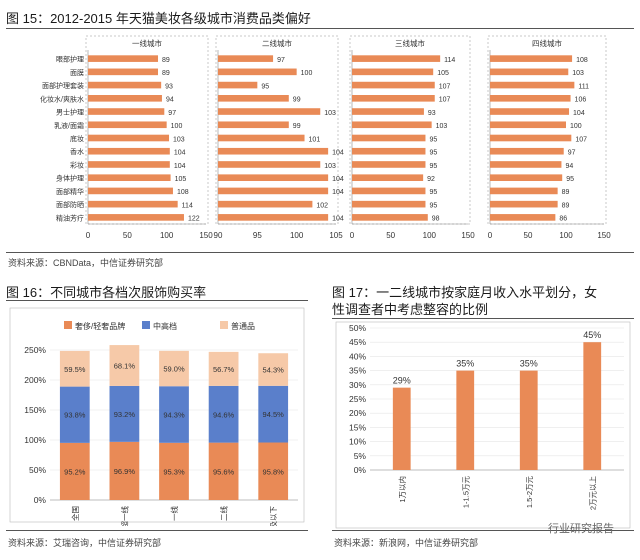 The image size is (640, 560). What do you see at coordinates (357, 427) in the screenshot?
I see `fig17-y-tick-label: 15%` at bounding box center [357, 427].